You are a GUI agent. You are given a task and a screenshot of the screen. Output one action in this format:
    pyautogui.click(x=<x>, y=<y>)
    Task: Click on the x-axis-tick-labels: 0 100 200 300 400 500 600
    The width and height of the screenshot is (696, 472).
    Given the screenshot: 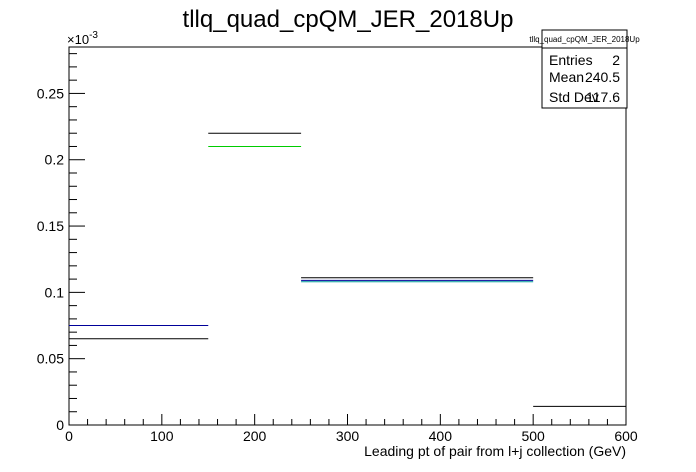 What is the action you would take?
    pyautogui.click(x=351, y=436)
    